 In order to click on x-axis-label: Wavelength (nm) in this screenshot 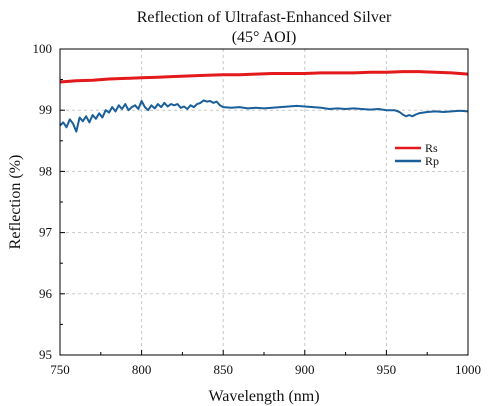, I will do `click(263, 396)`.